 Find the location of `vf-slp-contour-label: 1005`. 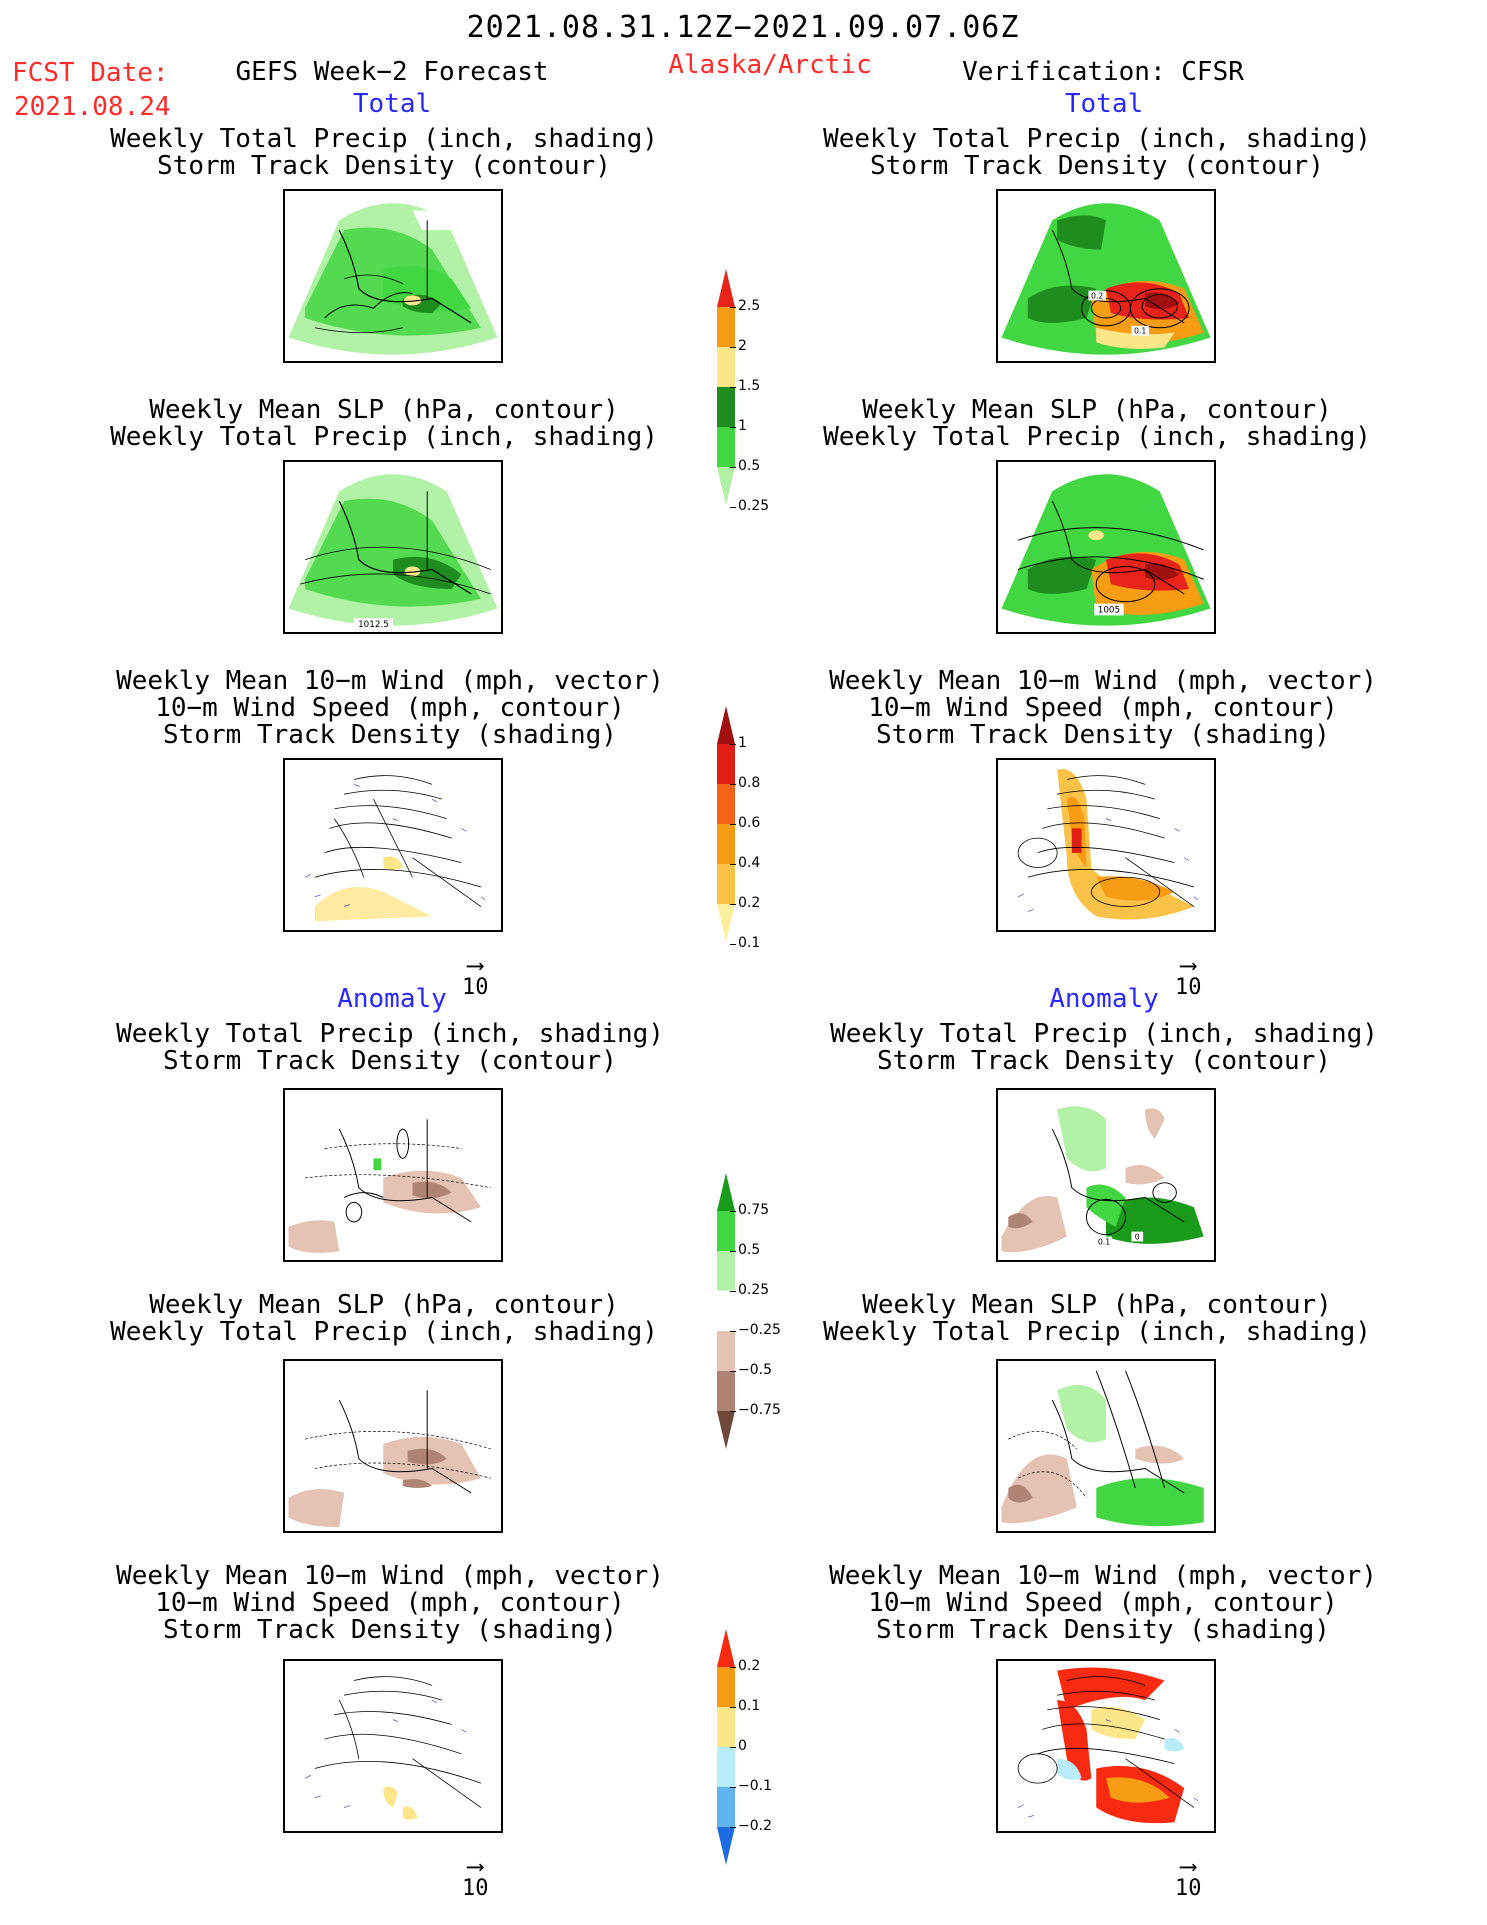

vf-slp-contour-label: 1005 is located at coordinates (1109, 610).